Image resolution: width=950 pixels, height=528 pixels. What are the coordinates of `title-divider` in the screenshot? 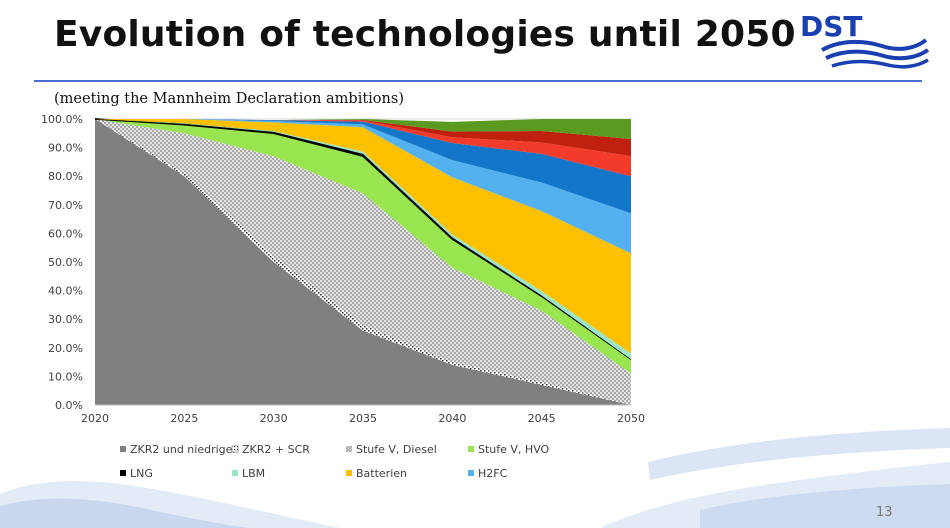 It's located at (478, 81).